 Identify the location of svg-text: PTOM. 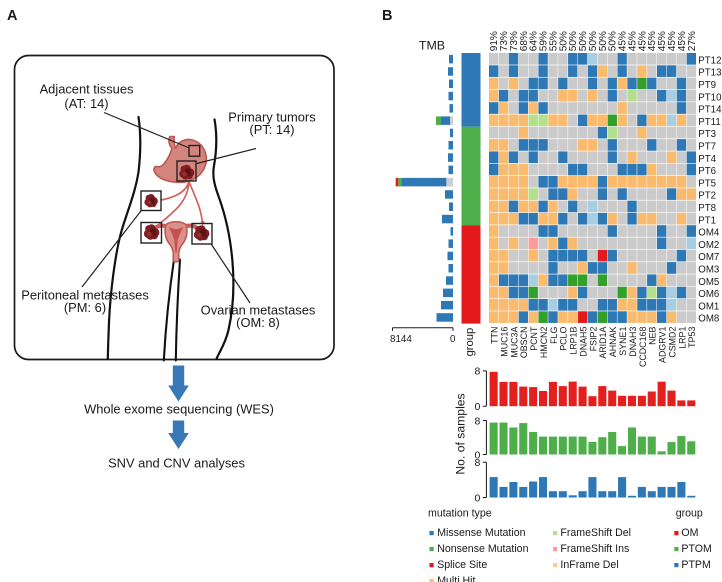
(696, 549).